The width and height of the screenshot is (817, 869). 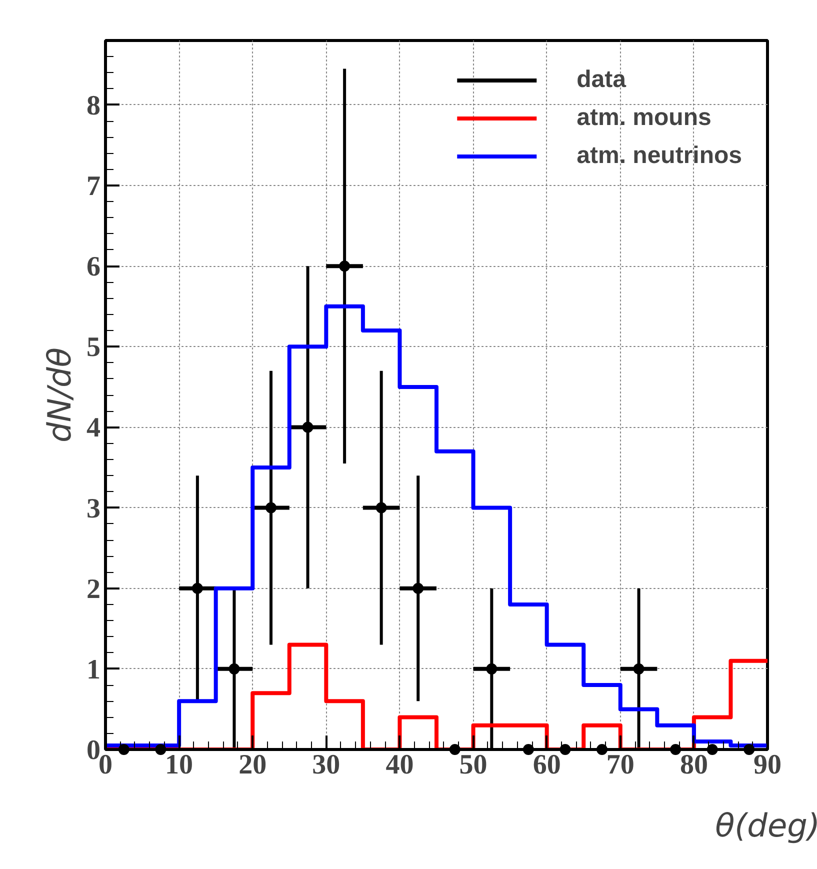 What do you see at coordinates (179, 765) in the screenshot?
I see `x-tick-label: 10` at bounding box center [179, 765].